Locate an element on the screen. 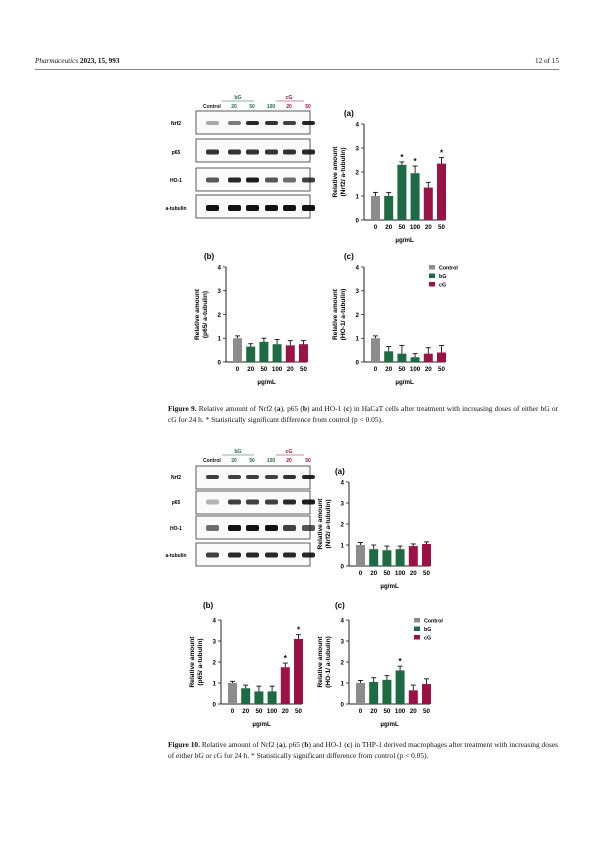 This screenshot has width=595, height=842. caption-panel-ref: b is located at coordinates (306, 744).